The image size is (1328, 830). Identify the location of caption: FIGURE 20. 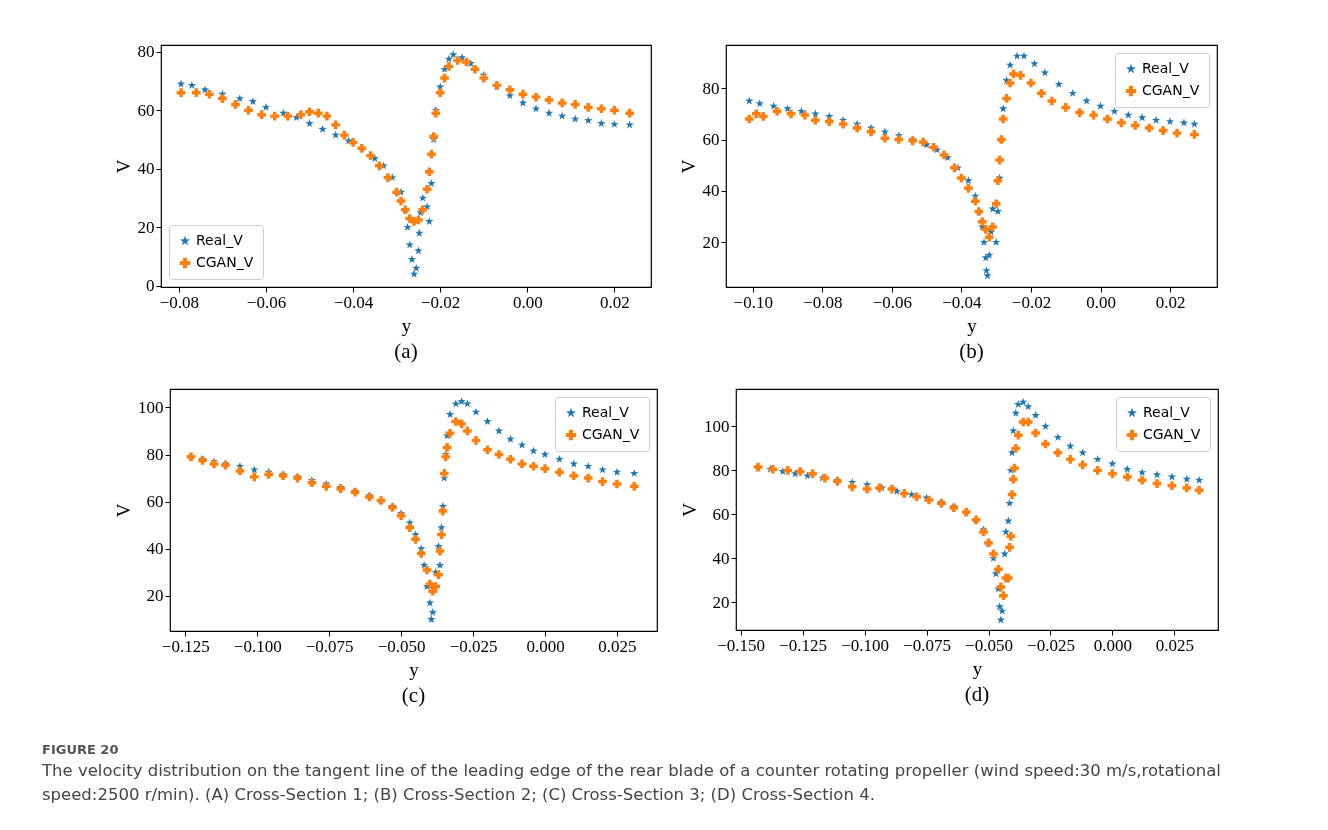
(81, 749).